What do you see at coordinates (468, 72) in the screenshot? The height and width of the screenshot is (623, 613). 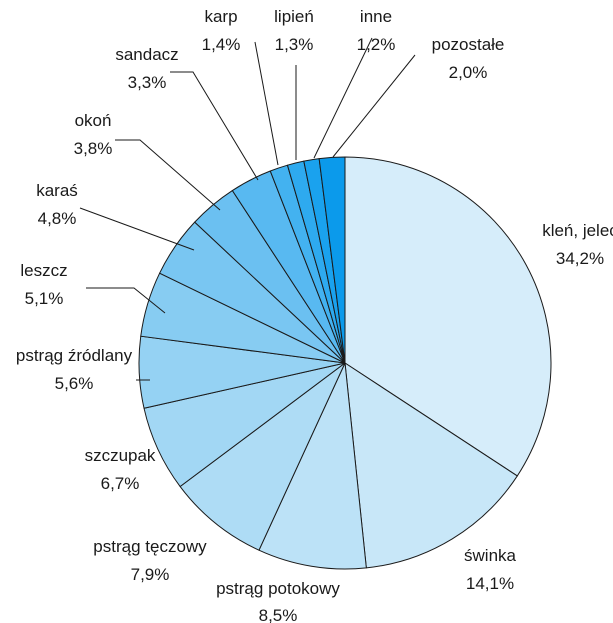 I see `slice-value-13: 2,0%` at bounding box center [468, 72].